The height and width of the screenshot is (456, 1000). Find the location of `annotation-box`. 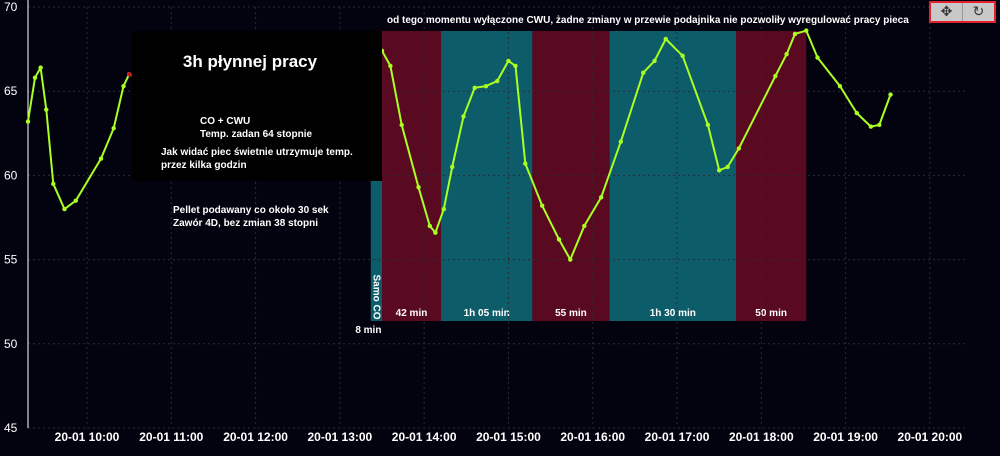

annotation-box is located at coordinates (257, 106).